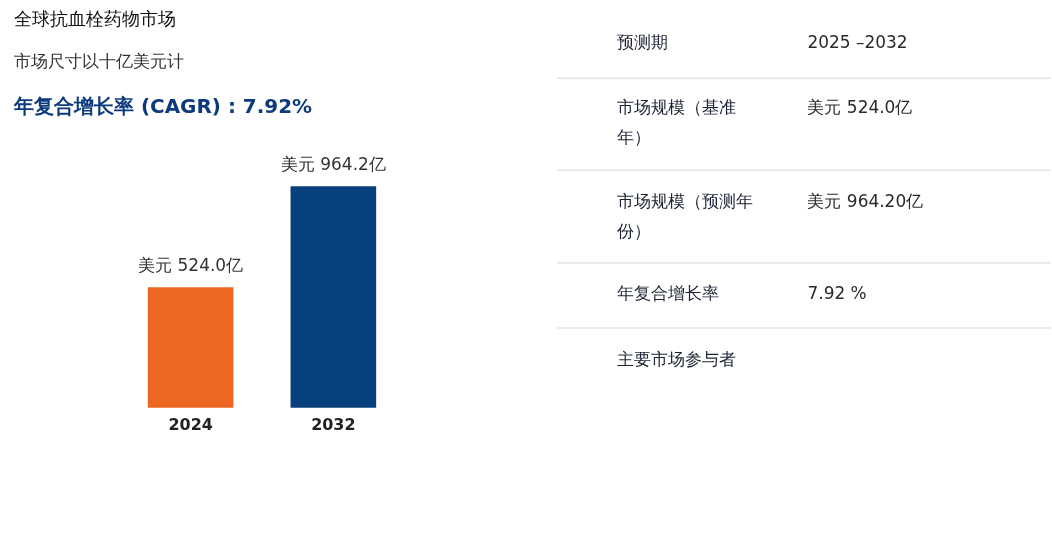  What do you see at coordinates (676, 122) in the screenshot?
I see `text: 市场规模（基准年）` at bounding box center [676, 122].